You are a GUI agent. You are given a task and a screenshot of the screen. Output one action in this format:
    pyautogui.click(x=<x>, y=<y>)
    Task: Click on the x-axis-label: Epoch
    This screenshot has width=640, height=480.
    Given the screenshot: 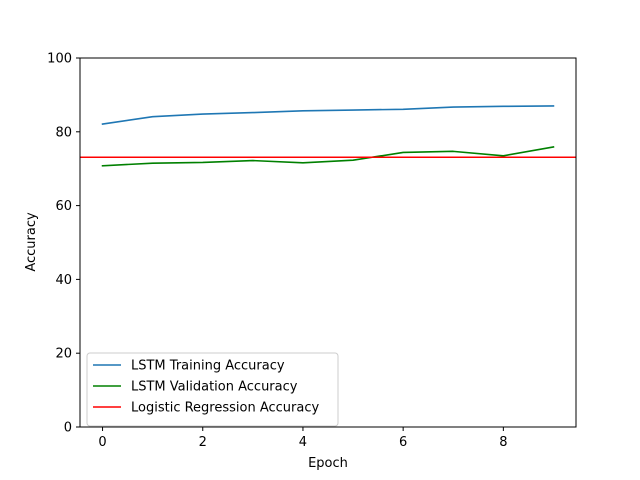 What is the action you would take?
    pyautogui.click(x=328, y=463)
    